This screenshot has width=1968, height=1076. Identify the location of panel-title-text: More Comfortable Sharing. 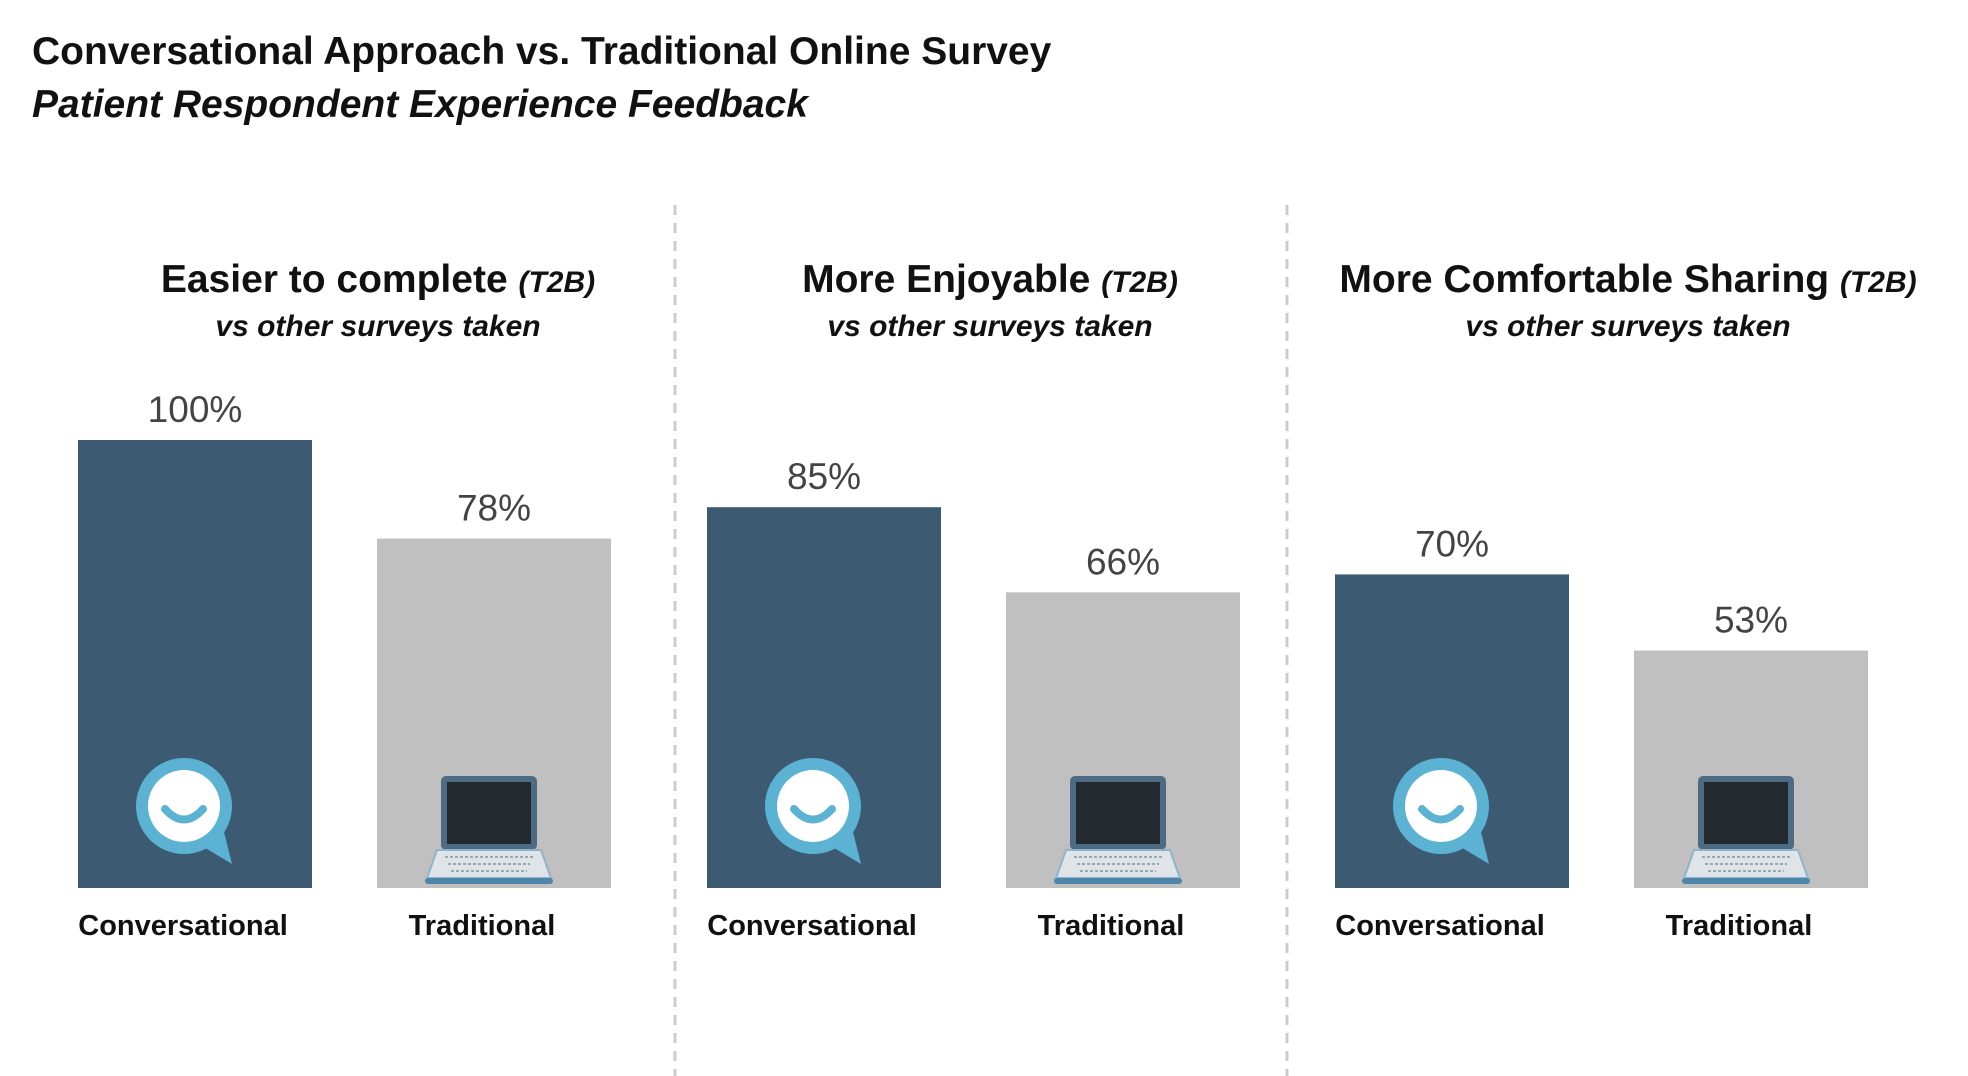
(1589, 279).